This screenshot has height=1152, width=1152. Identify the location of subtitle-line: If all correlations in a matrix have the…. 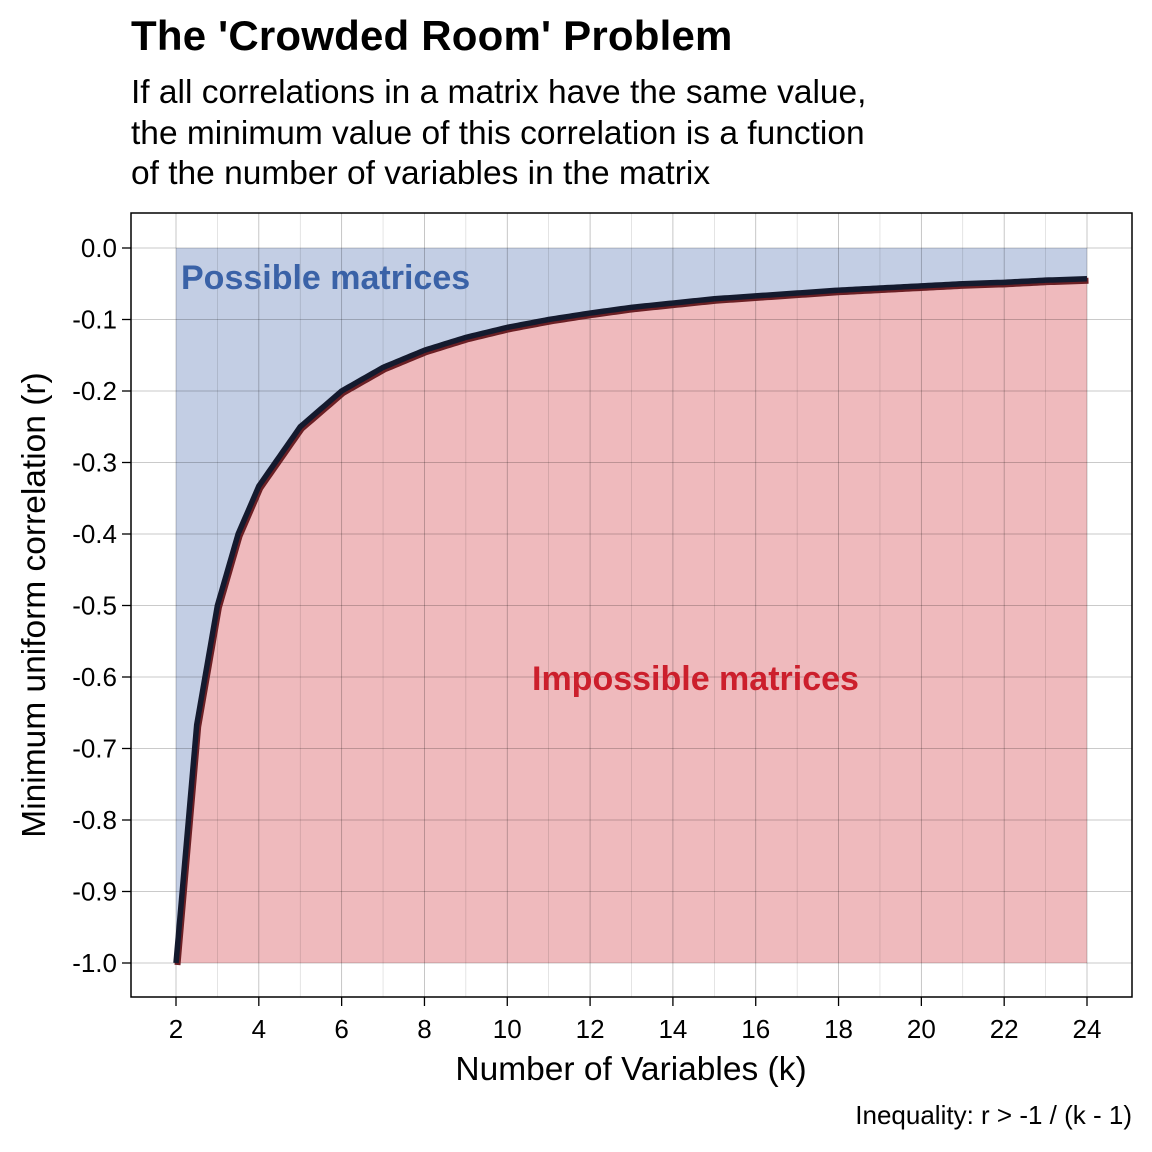
(499, 92).